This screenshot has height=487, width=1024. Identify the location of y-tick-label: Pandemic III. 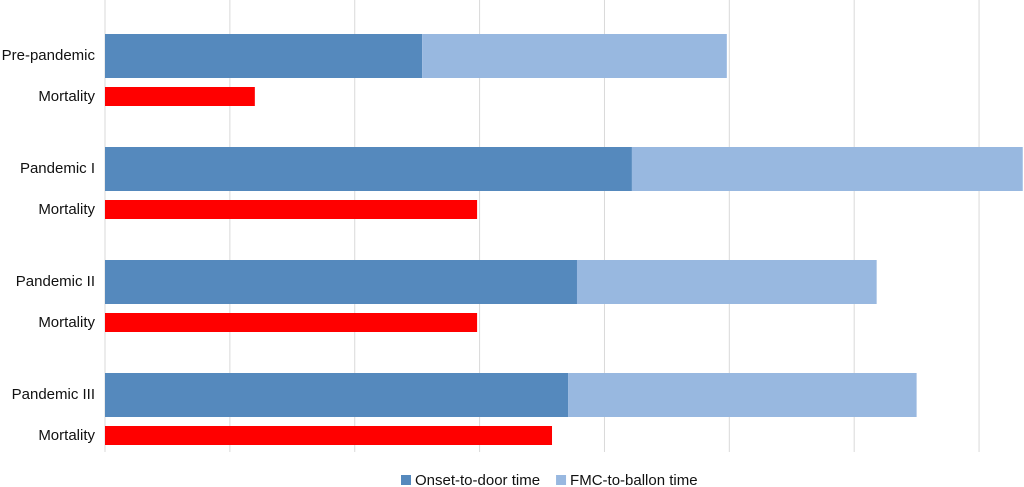
(53, 394).